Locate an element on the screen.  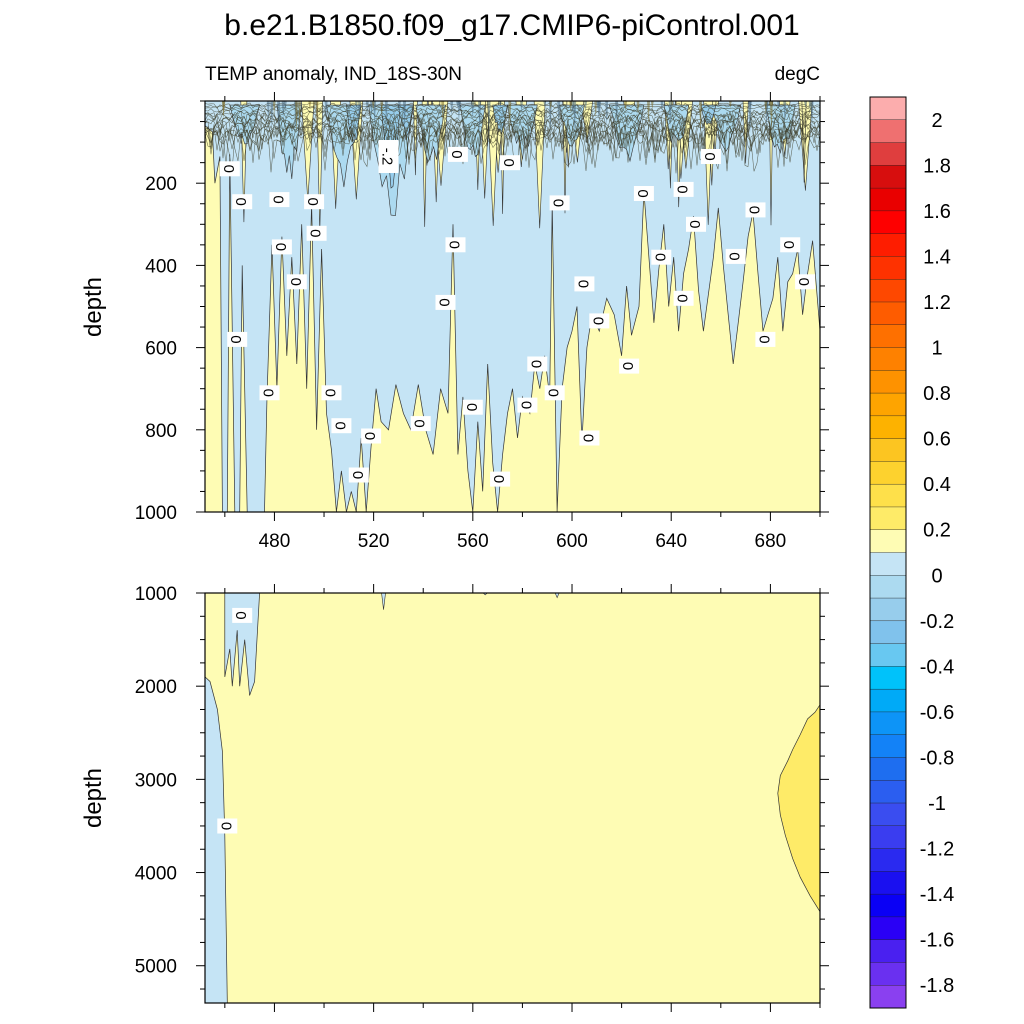
lower-ytick-label: 2000 is located at coordinates (156, 687).